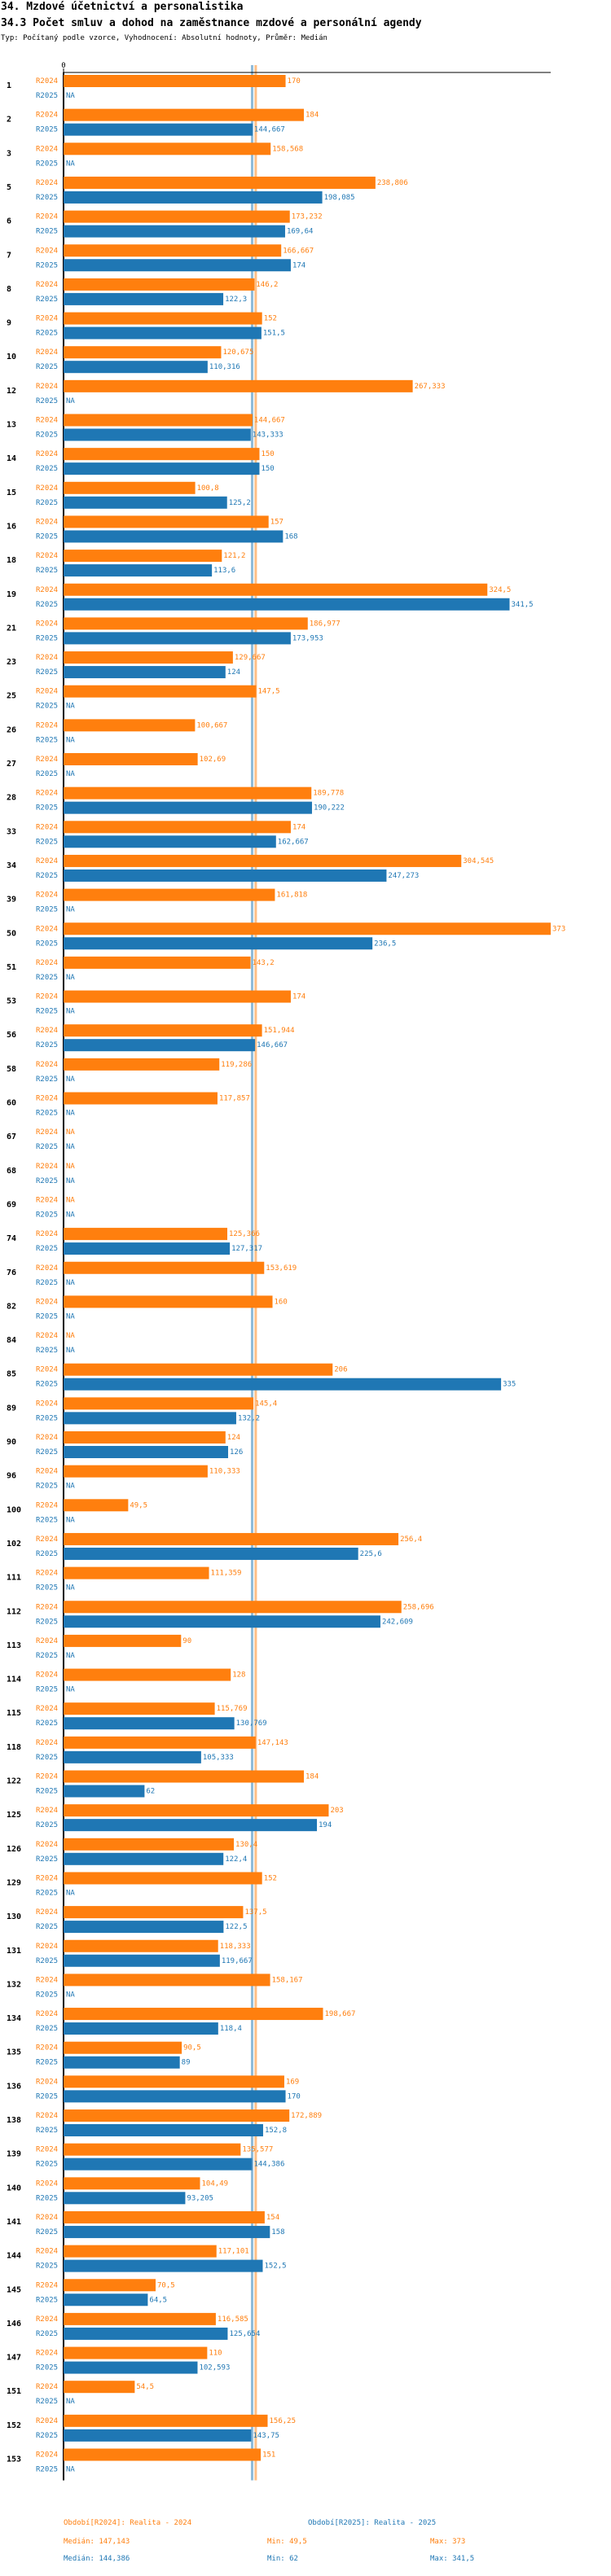 The height and width of the screenshot is (2576, 611). Describe the element at coordinates (266, 2436) in the screenshot. I see `data-label: 143,75` at that location.